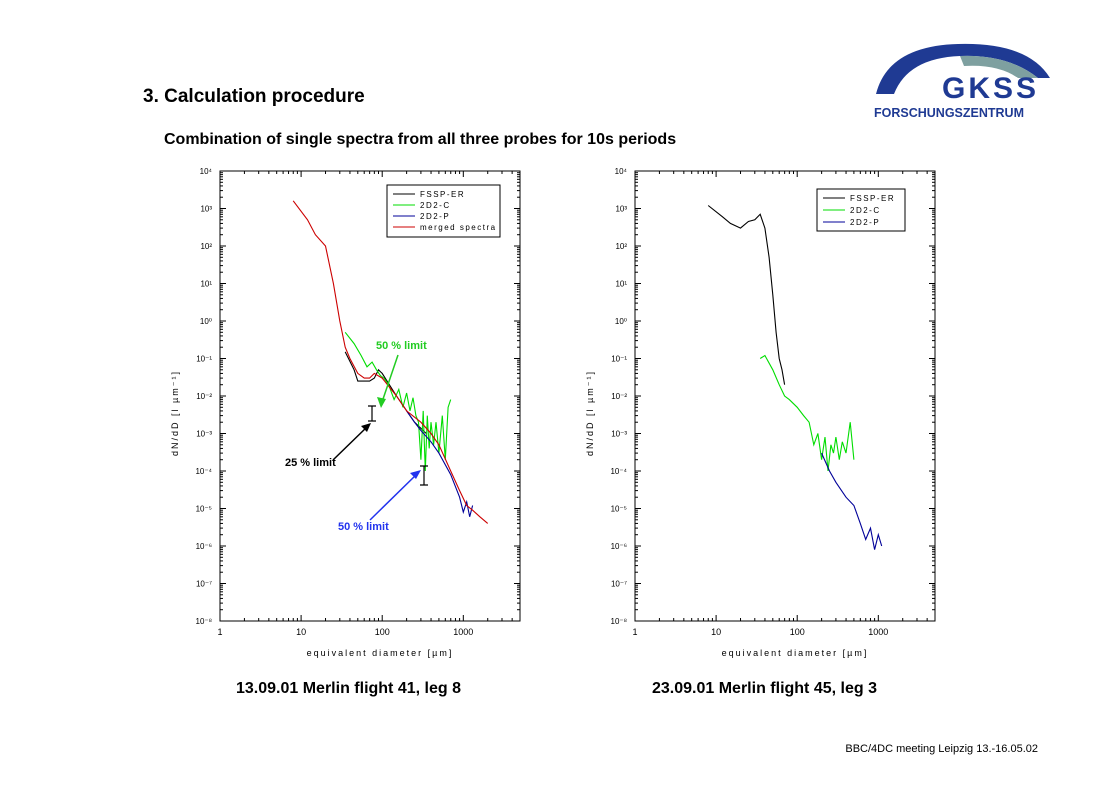 The image size is (1096, 793). I want to click on annotation-50-limit-green: 50 % limit, so click(401, 346).